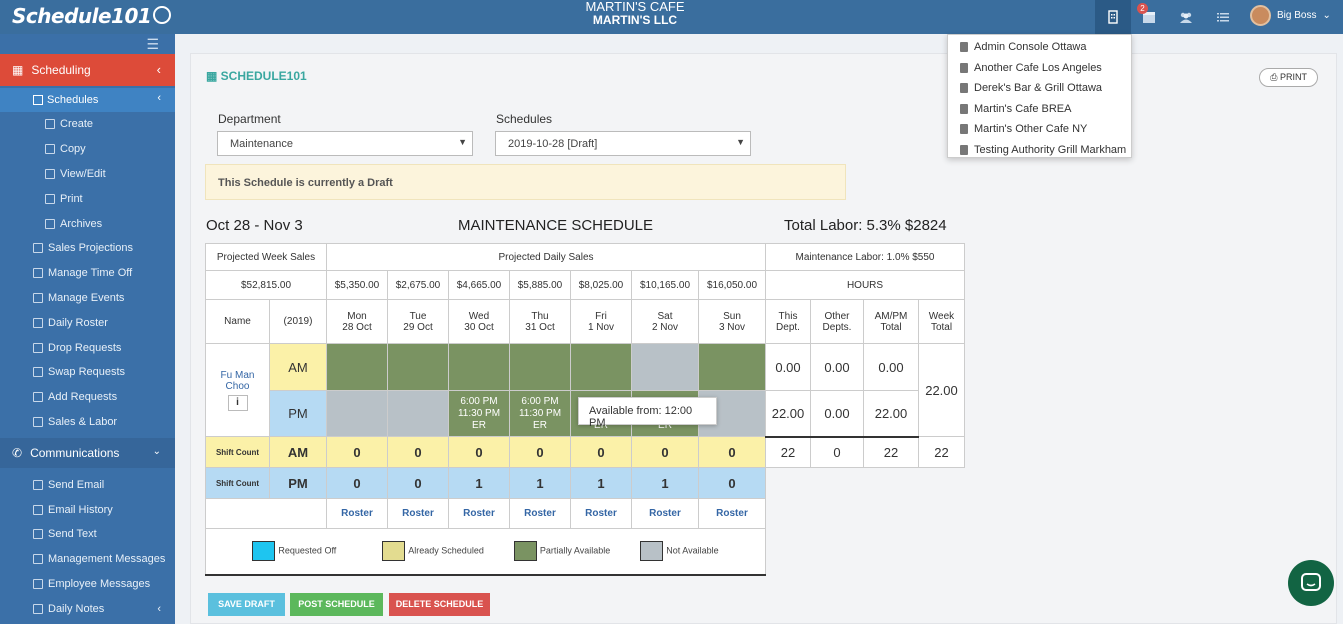  Describe the element at coordinates (87, 534) in the screenshot. I see `sidebar-item-send-text: Send Text` at that location.